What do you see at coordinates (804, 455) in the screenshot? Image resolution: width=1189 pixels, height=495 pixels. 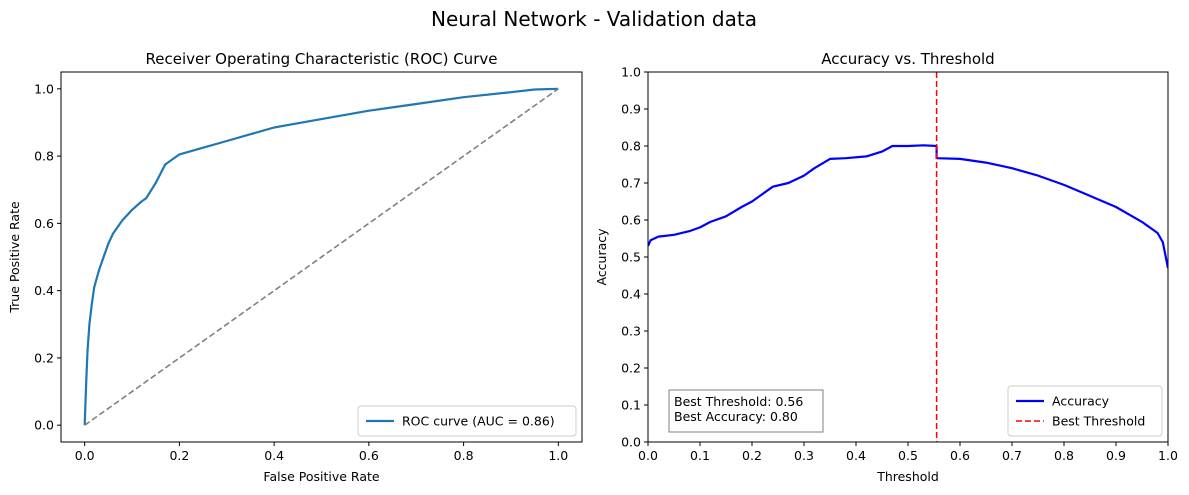 I see `x-tick-label: 0.3` at bounding box center [804, 455].